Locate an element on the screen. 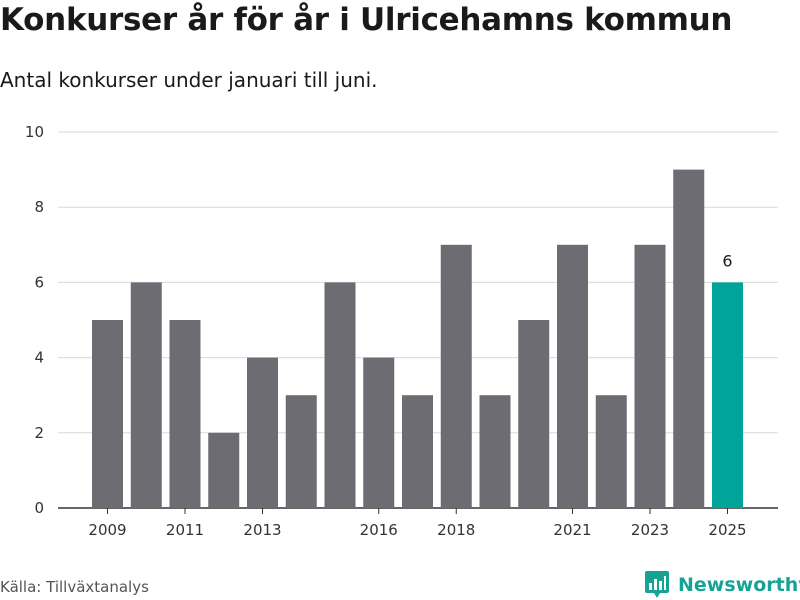 This screenshot has width=800, height=600. newsworthy-chart-bubble-icon is located at coordinates (657, 584).